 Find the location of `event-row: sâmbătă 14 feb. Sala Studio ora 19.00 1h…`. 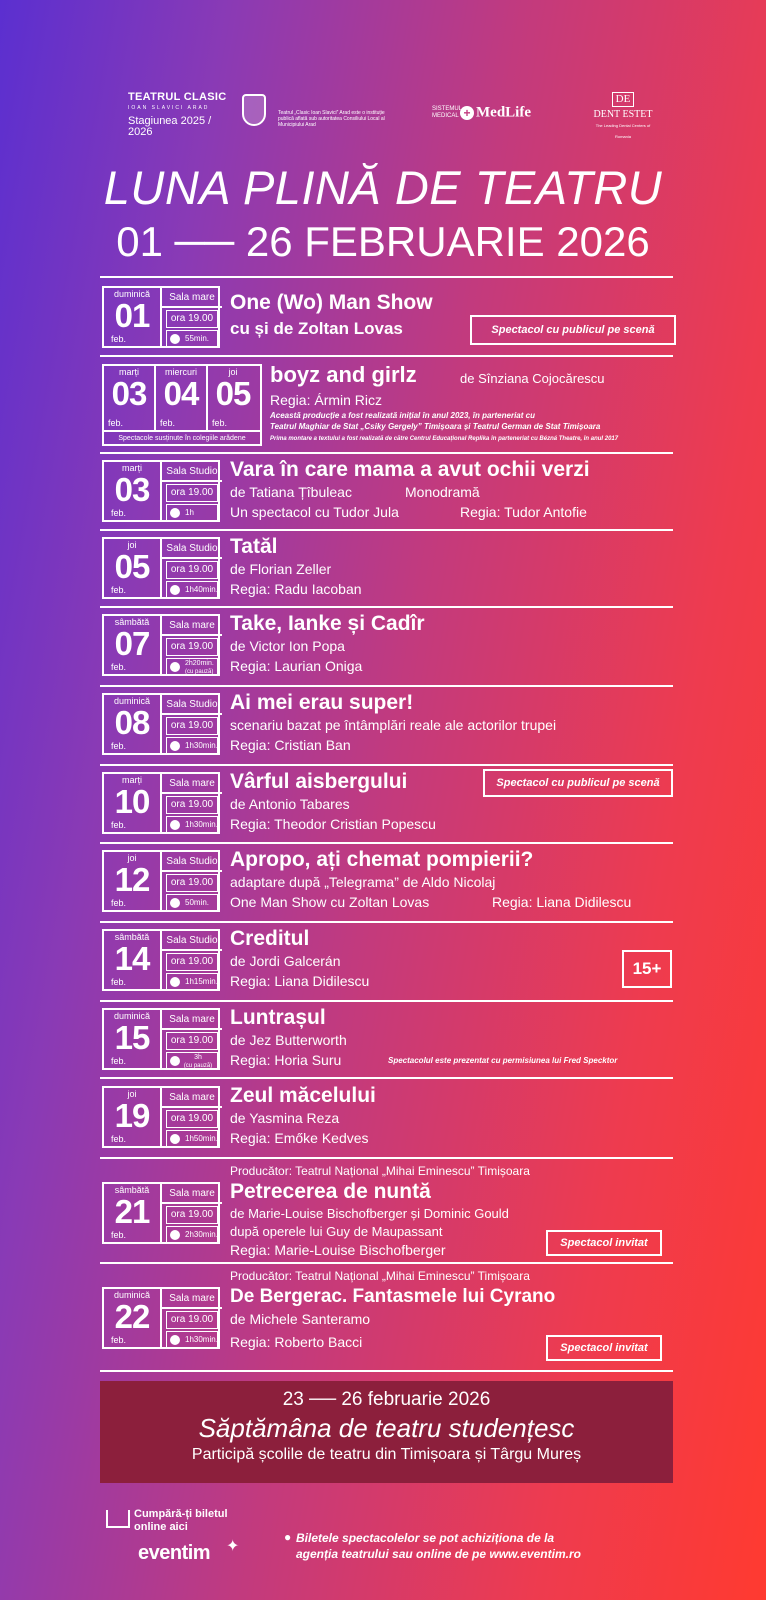

event-row: sâmbătă 14 feb. Sala Studio ora 19.00 1h… is located at coordinates (386, 961).